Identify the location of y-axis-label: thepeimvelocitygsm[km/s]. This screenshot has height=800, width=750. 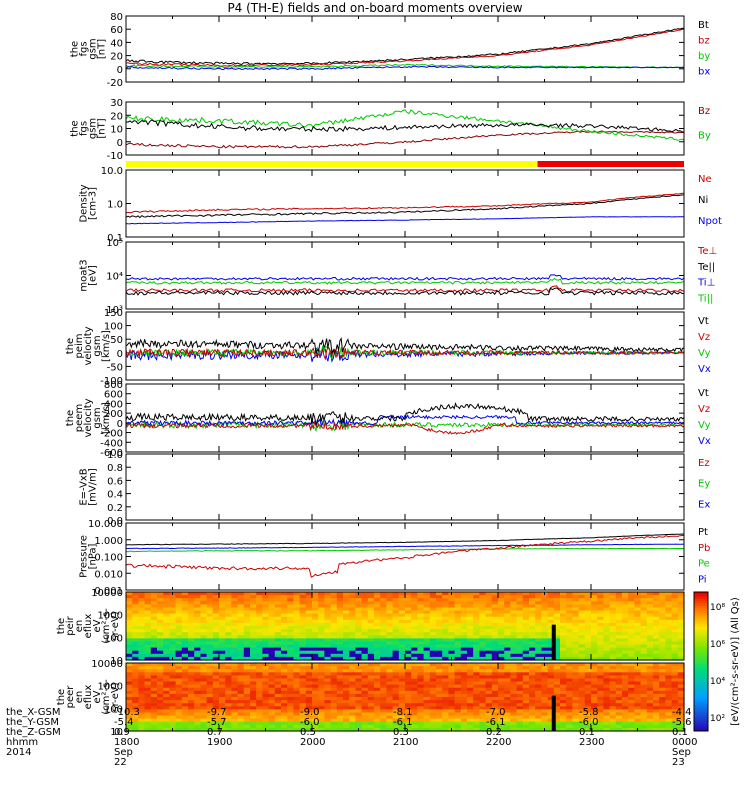
(88, 345).